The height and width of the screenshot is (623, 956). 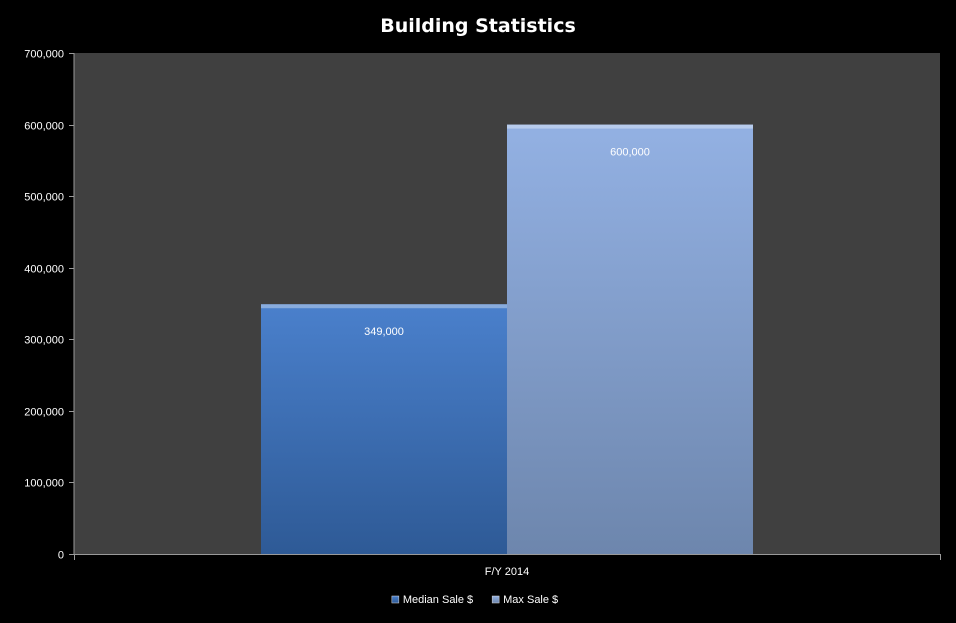 I want to click on data-labels-group: 349,000 600,000, so click(x=507, y=243).